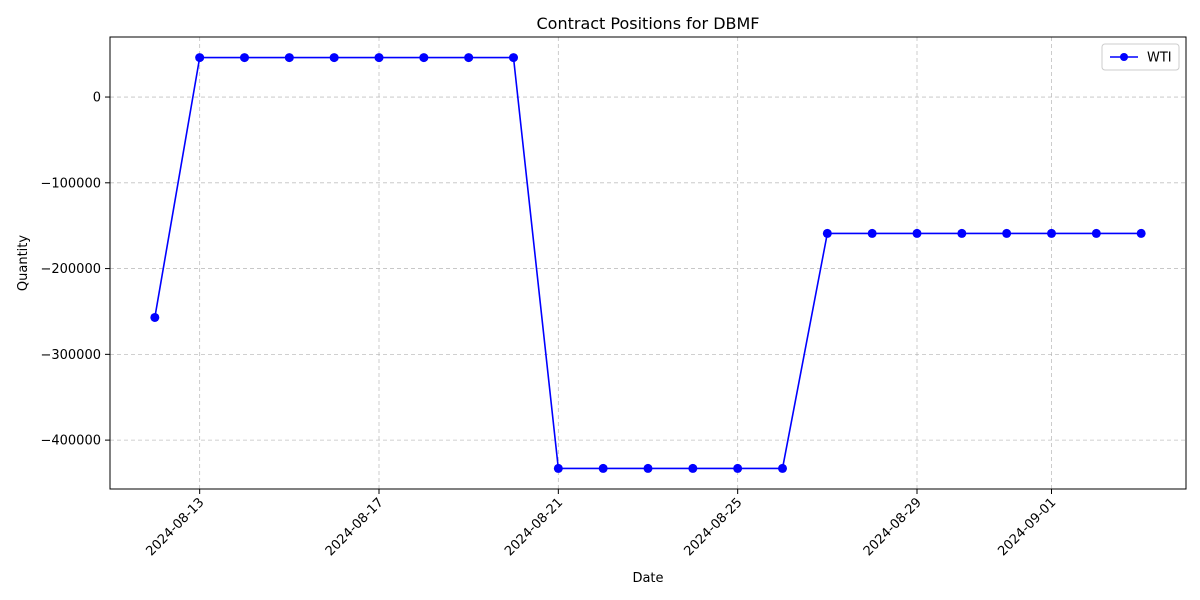  Describe the element at coordinates (1159, 58) in the screenshot. I see `legend-label: WTI` at that location.